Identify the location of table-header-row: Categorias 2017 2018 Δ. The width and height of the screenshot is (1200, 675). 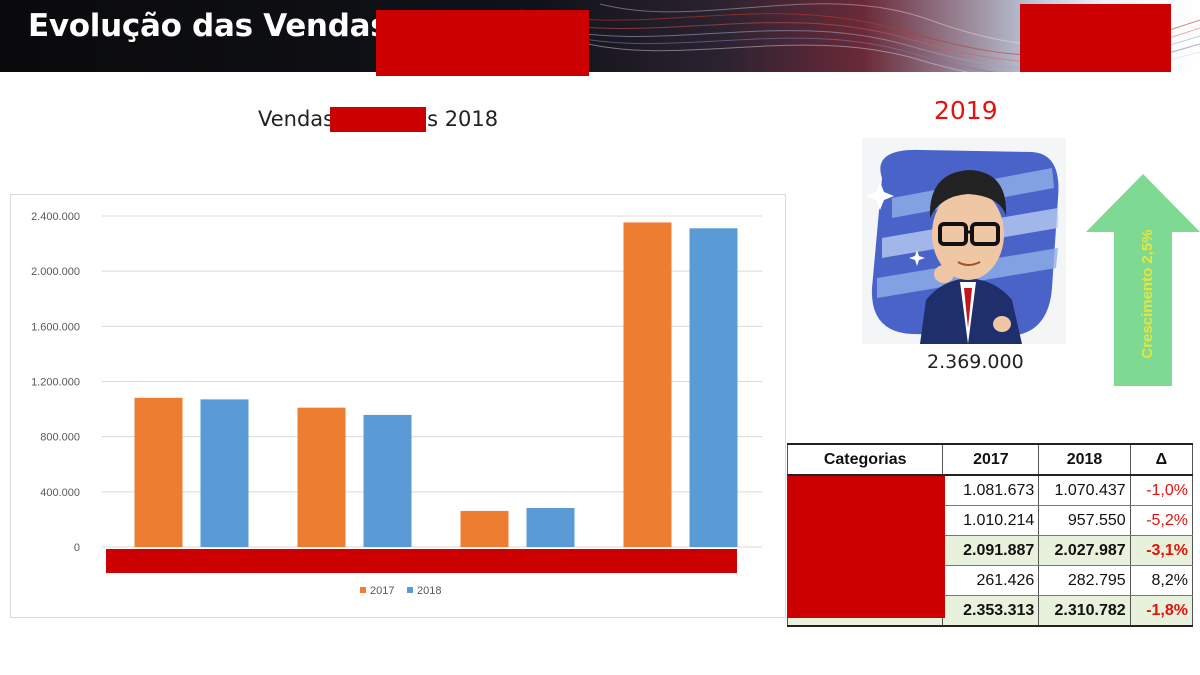
(990, 459).